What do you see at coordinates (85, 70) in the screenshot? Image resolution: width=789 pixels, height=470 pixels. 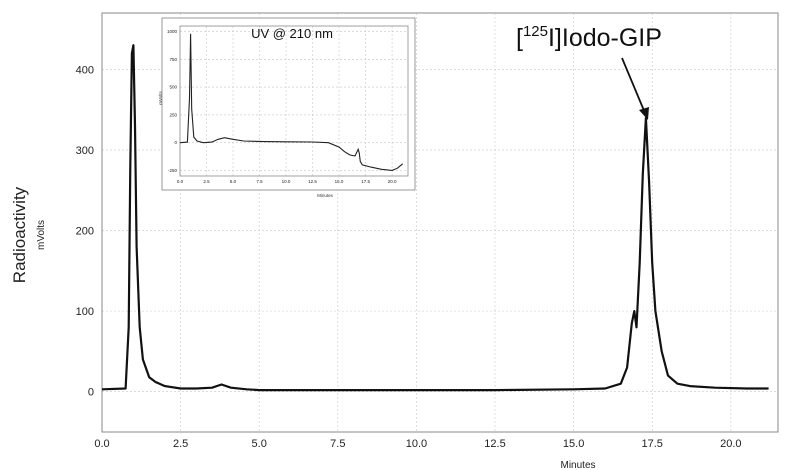 I see `y-tick-label: 400` at bounding box center [85, 70].